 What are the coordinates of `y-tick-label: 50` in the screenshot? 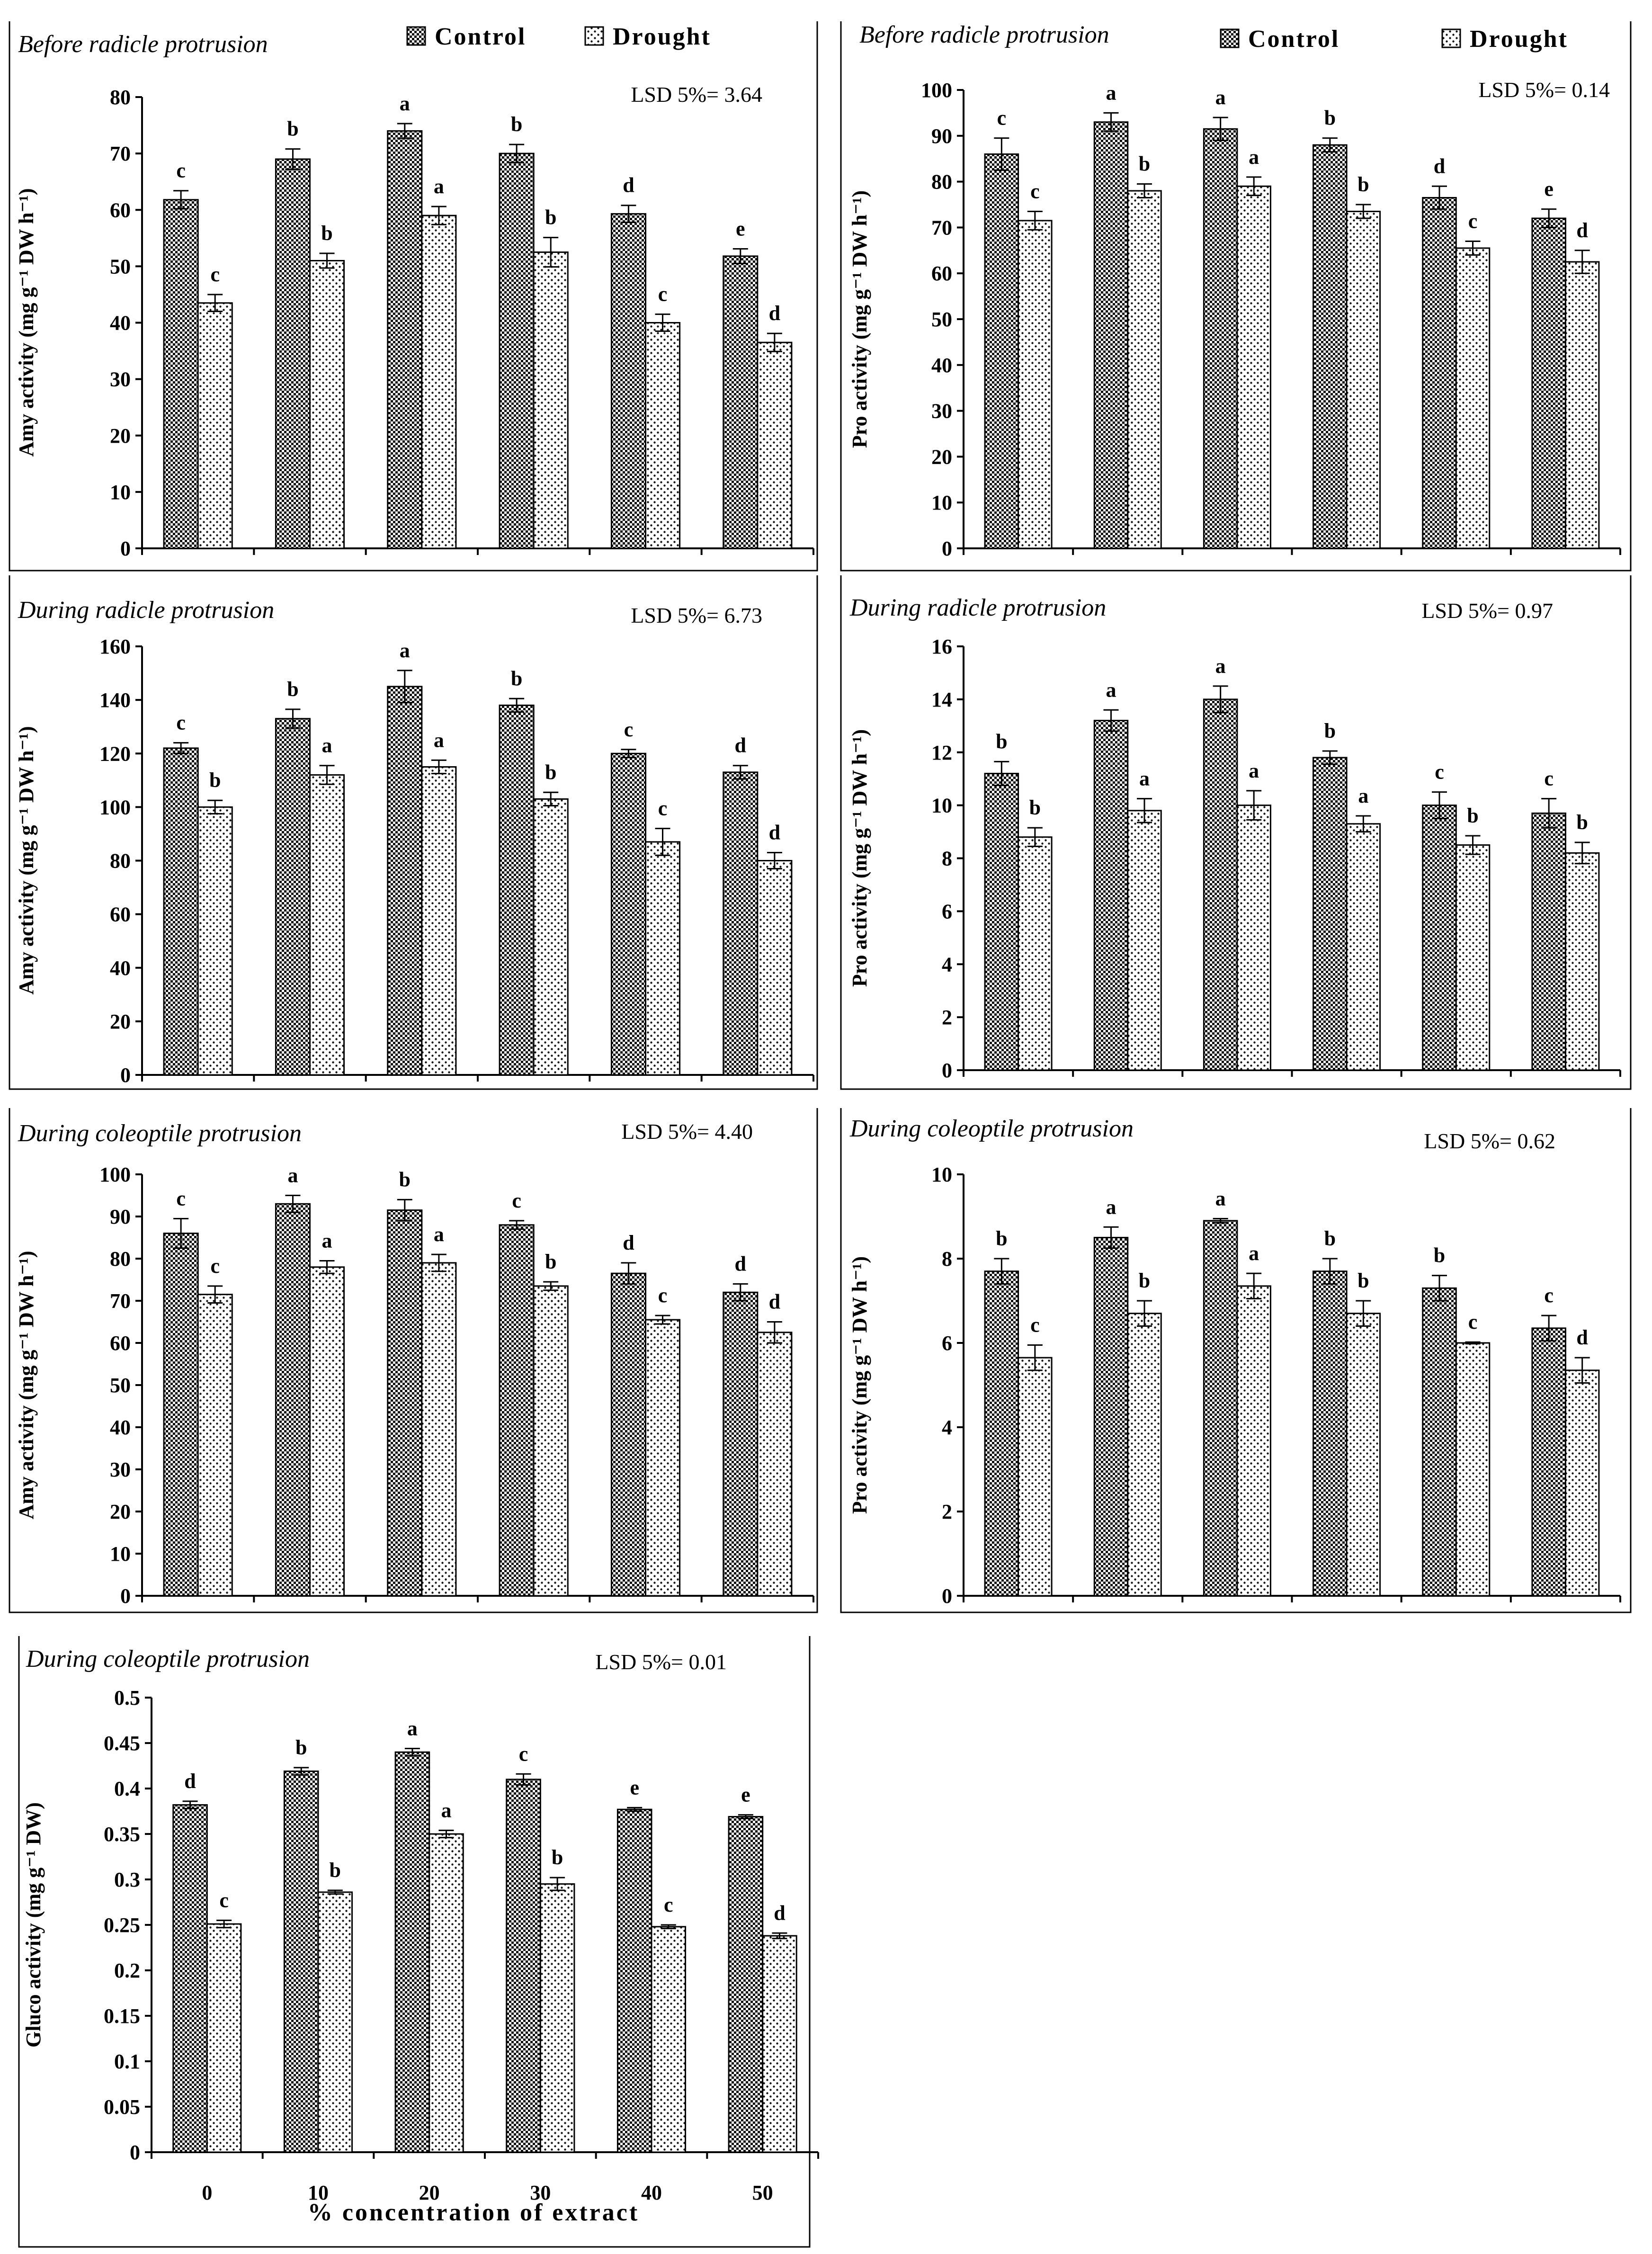 It's located at (121, 266).